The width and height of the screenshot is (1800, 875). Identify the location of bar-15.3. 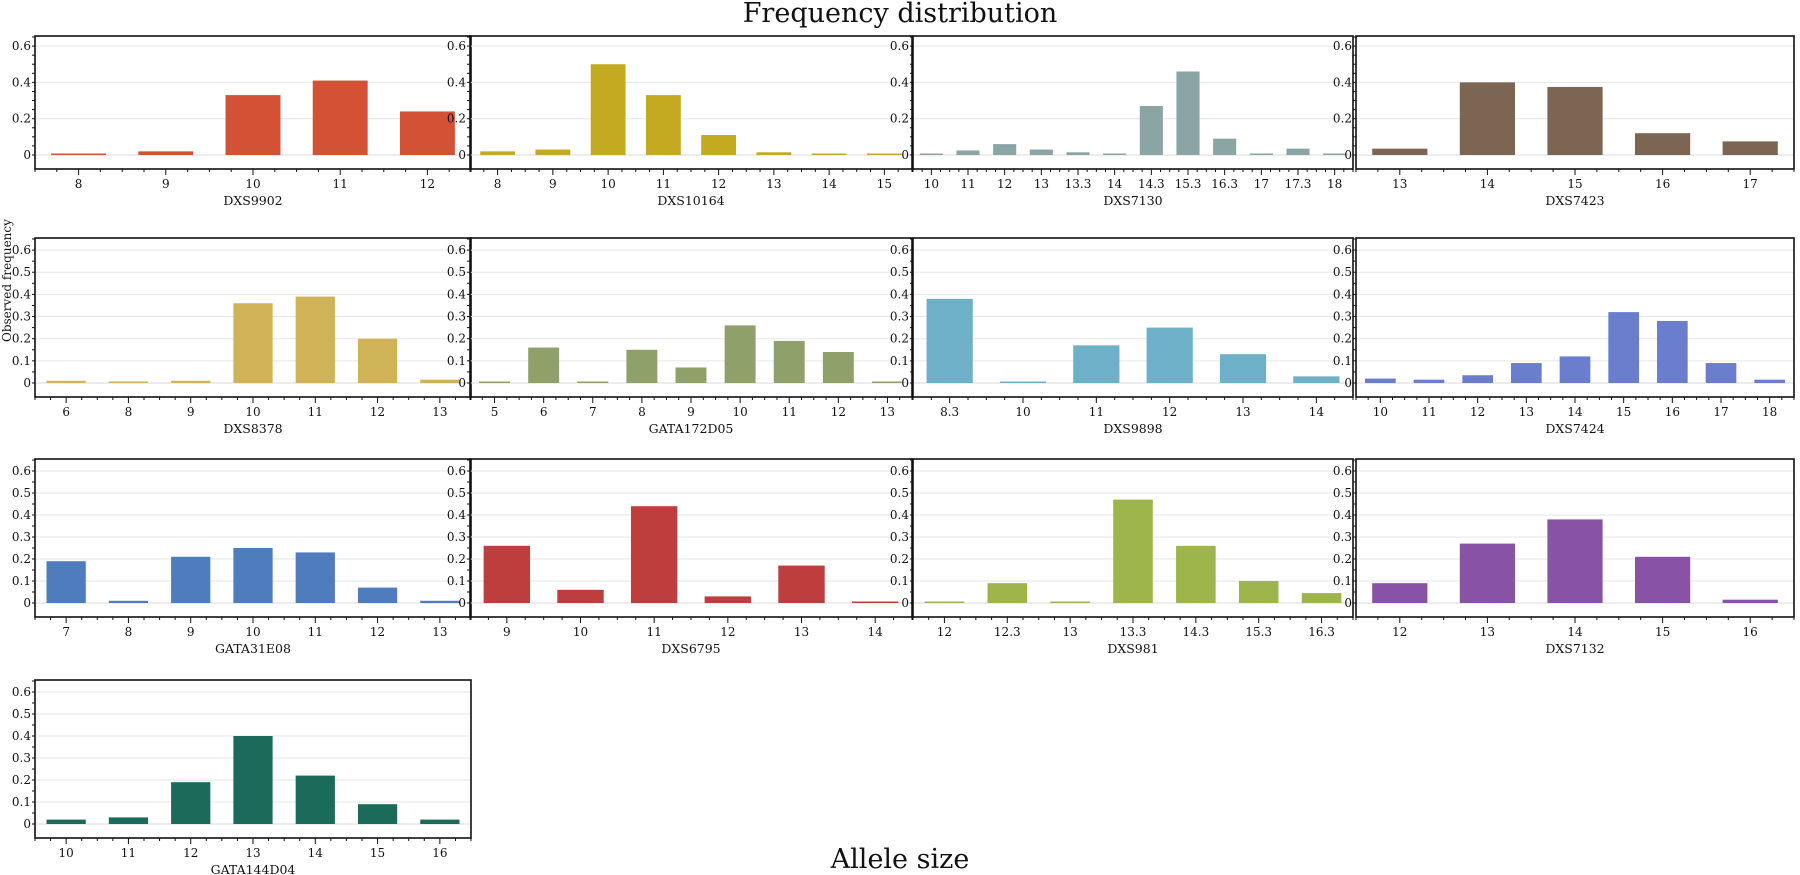
(1188, 113).